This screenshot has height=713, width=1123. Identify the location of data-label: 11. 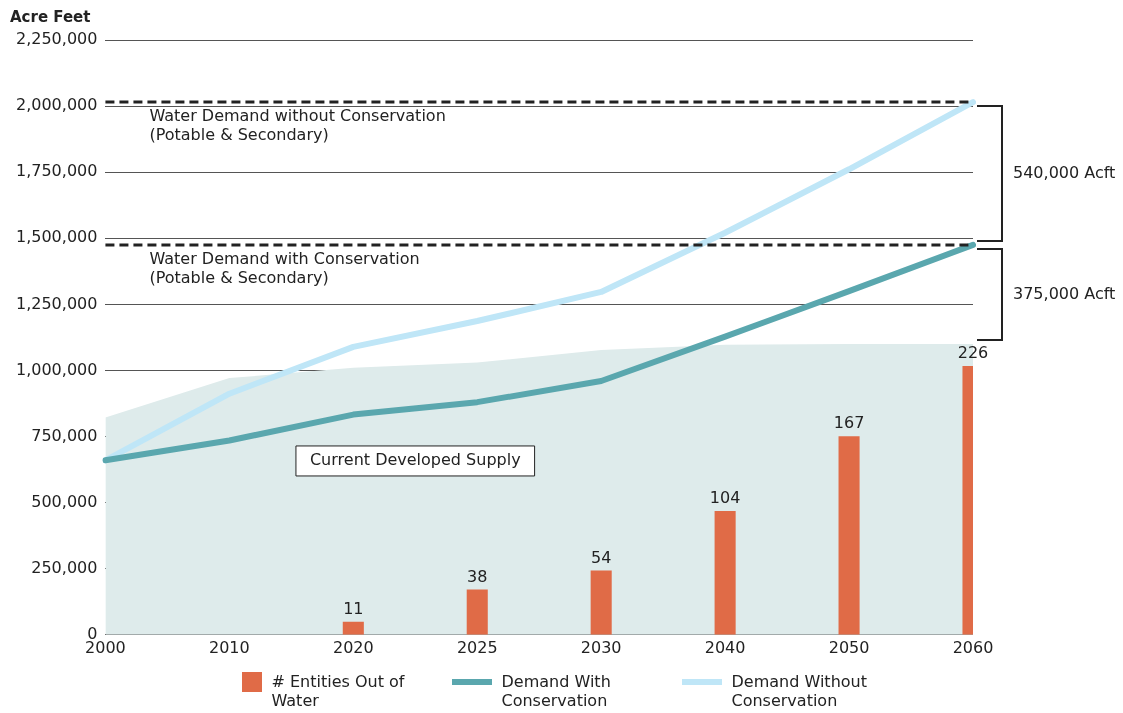
(353, 608).